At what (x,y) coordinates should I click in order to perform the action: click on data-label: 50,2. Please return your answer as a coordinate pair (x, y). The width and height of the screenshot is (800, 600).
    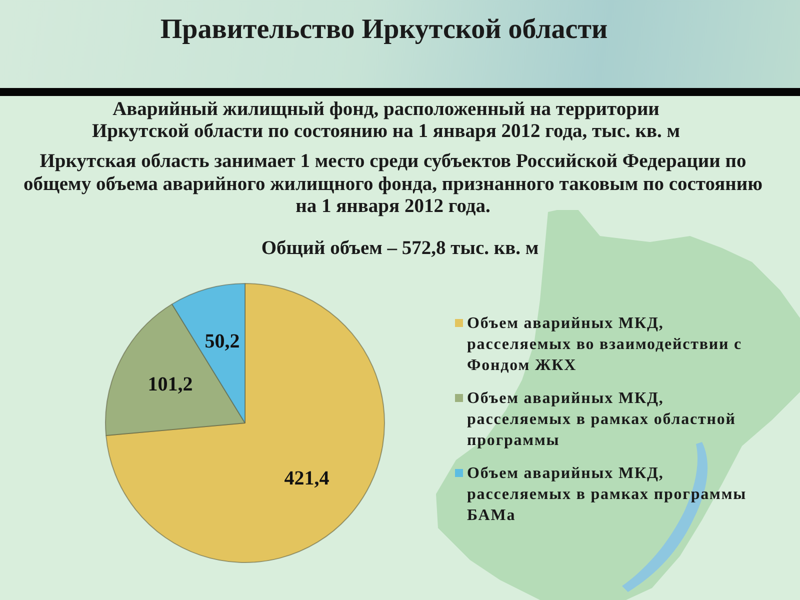
    Looking at the image, I should click on (222, 341).